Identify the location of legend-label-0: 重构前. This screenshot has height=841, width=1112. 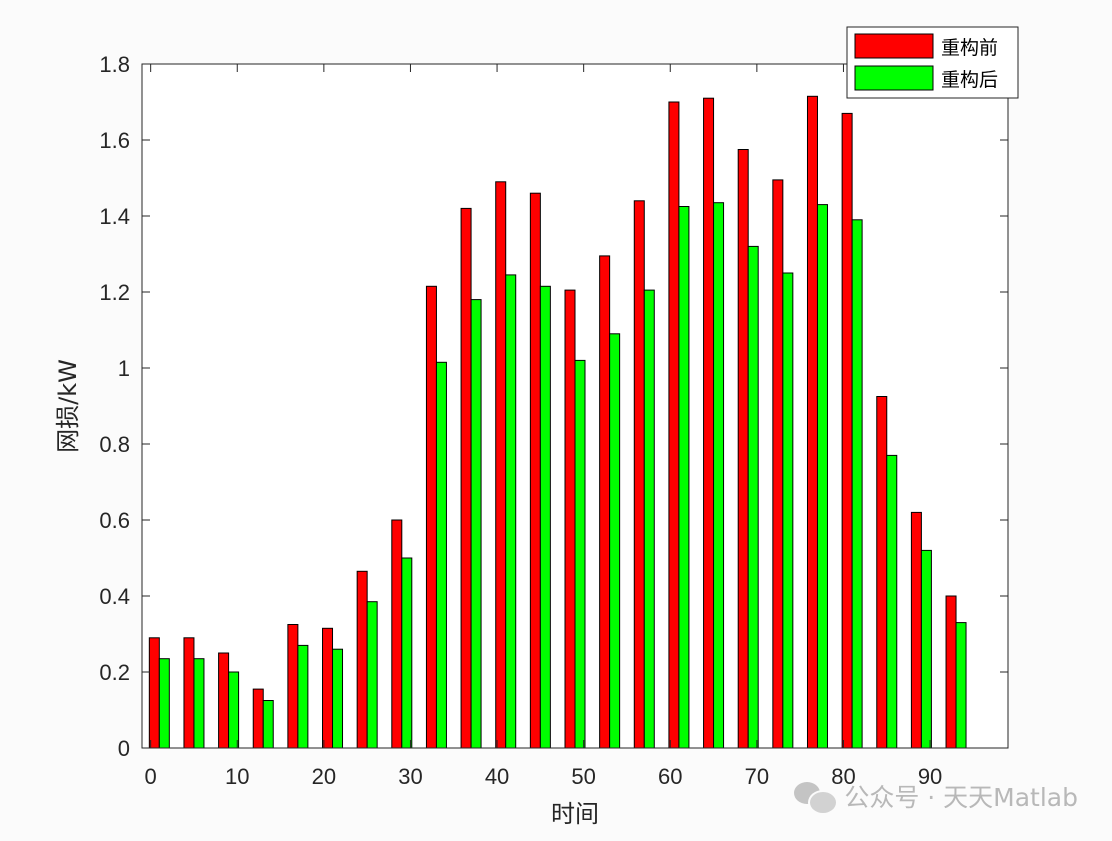
(969, 48).